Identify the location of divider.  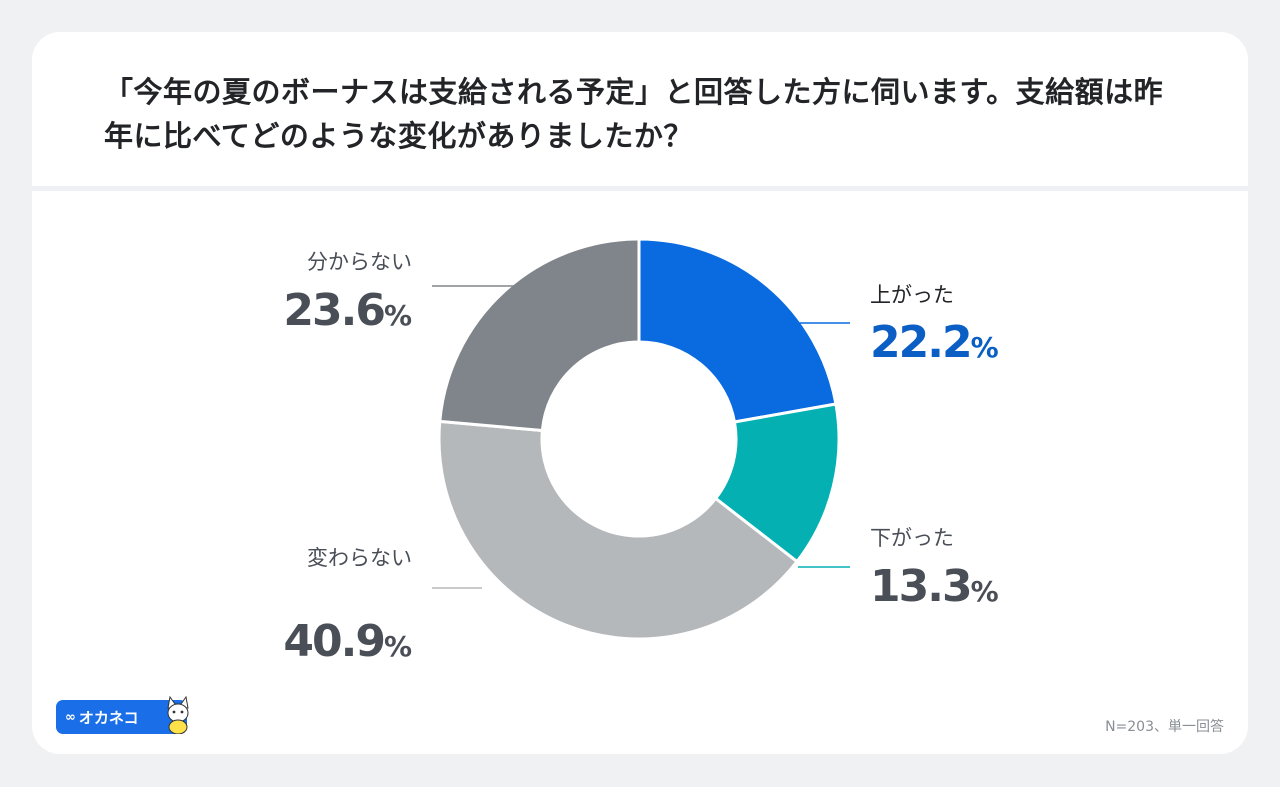
(640, 188).